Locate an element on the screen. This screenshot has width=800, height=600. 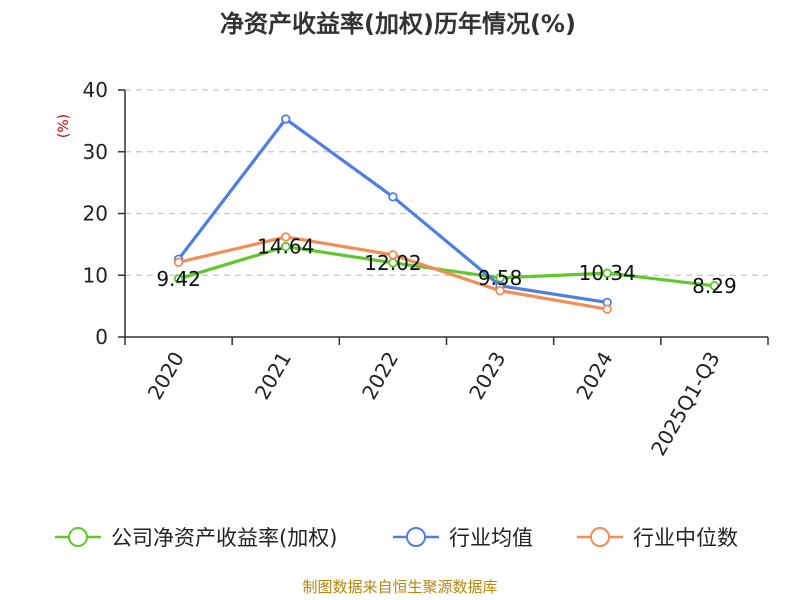
y-tick-label: 10 is located at coordinates (95, 275).